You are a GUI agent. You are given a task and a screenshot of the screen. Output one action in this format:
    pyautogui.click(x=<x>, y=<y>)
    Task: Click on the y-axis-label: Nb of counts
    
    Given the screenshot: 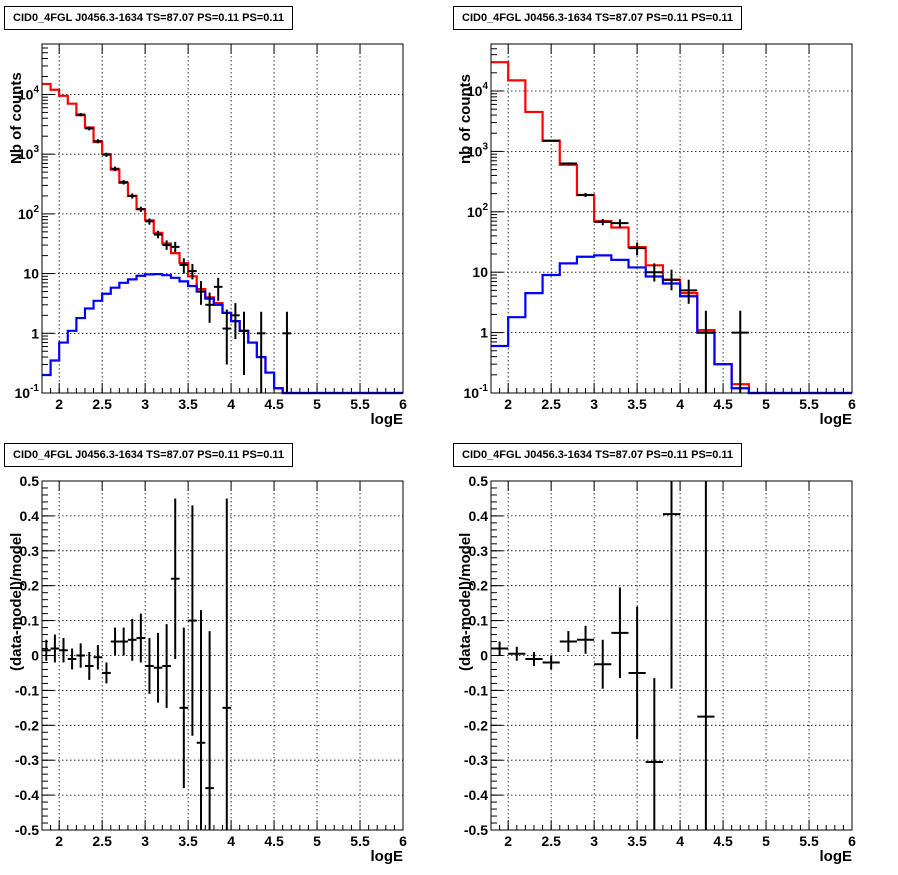 What is the action you would take?
    pyautogui.click(x=16, y=118)
    